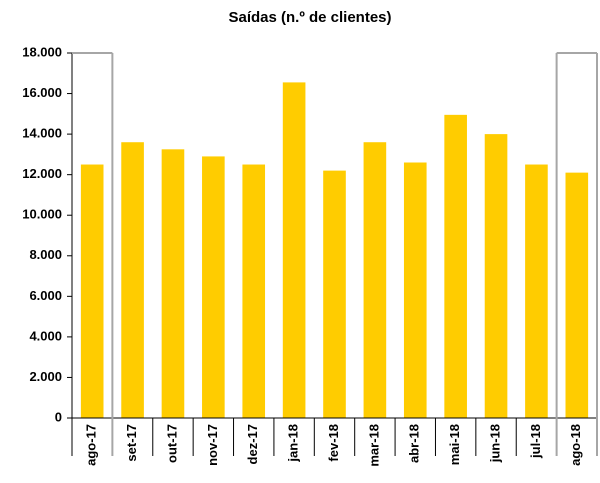  What do you see at coordinates (131, 443) in the screenshot?
I see `x-tick-label: set-17` at bounding box center [131, 443].